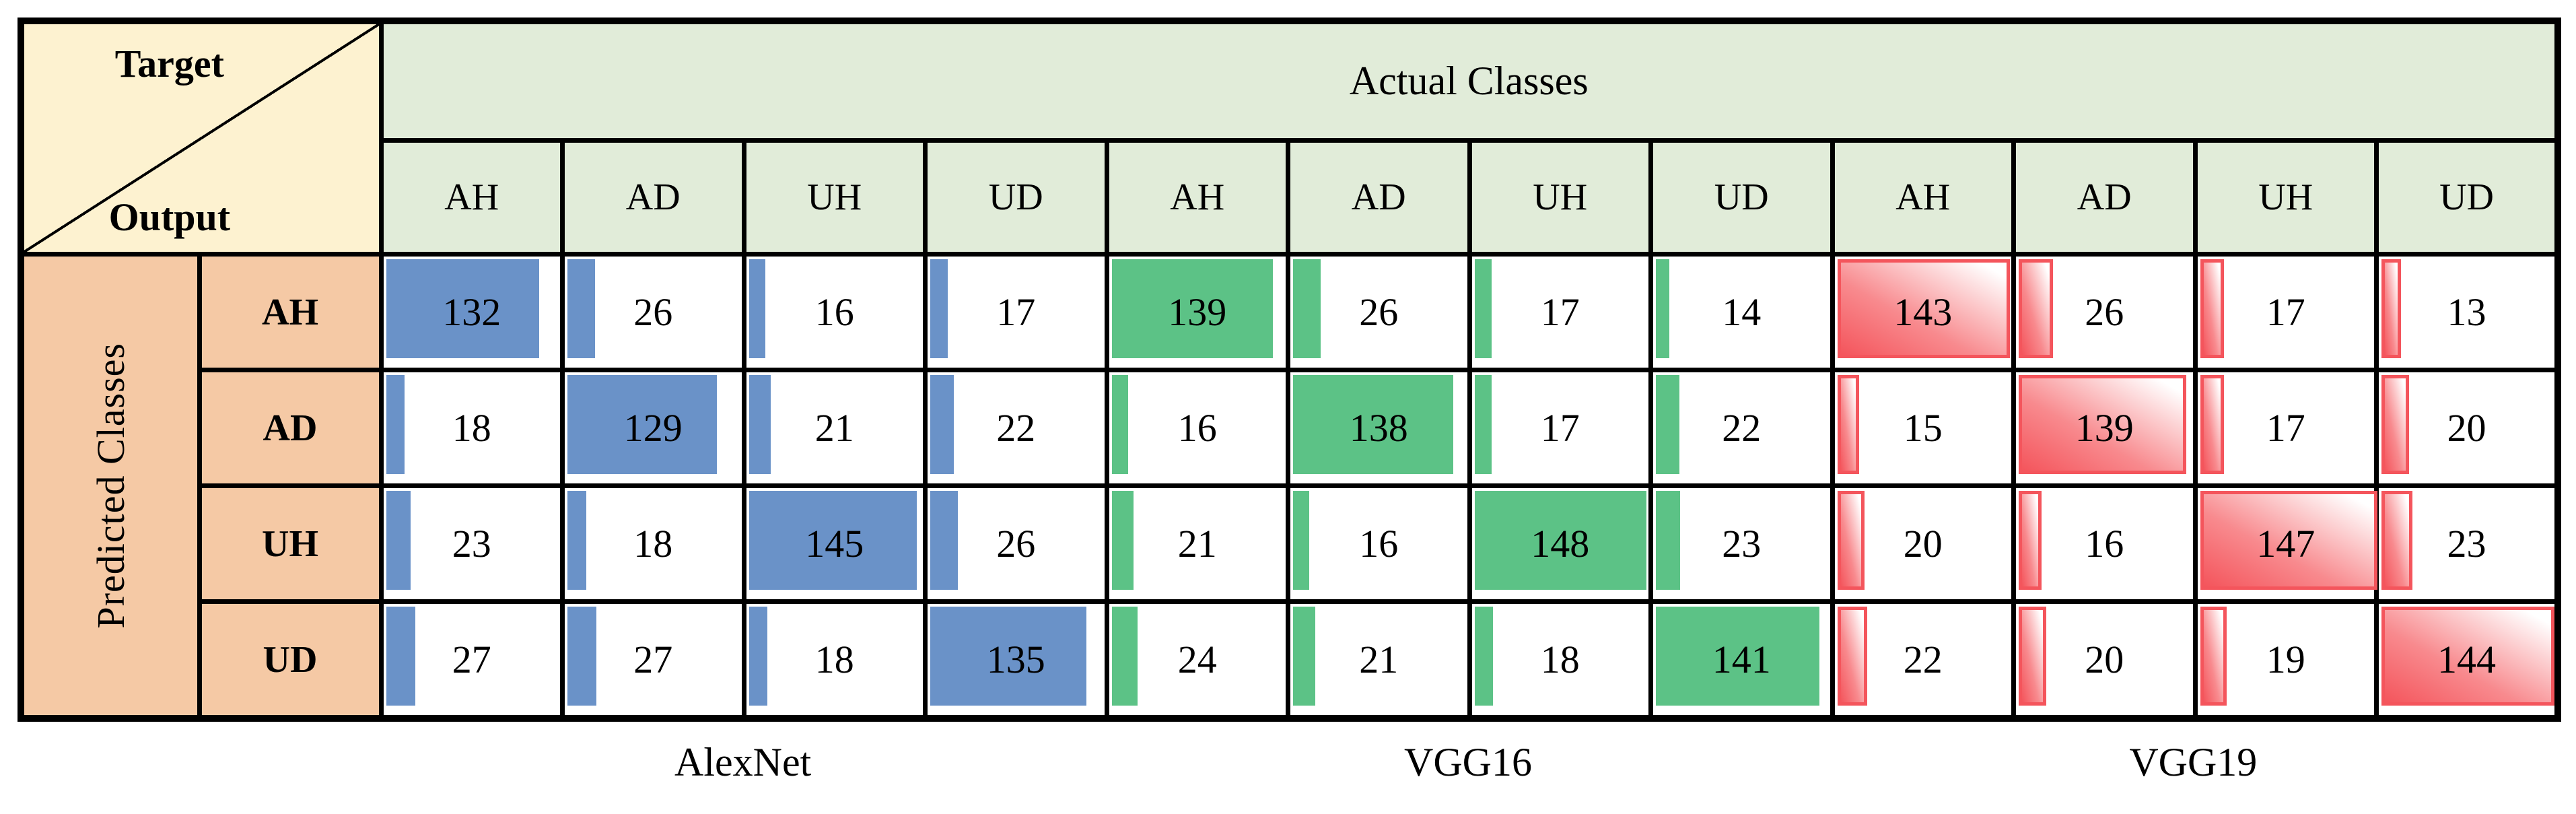 This screenshot has width=2576, height=814. I want to click on cell-value: 132, so click(471, 312).